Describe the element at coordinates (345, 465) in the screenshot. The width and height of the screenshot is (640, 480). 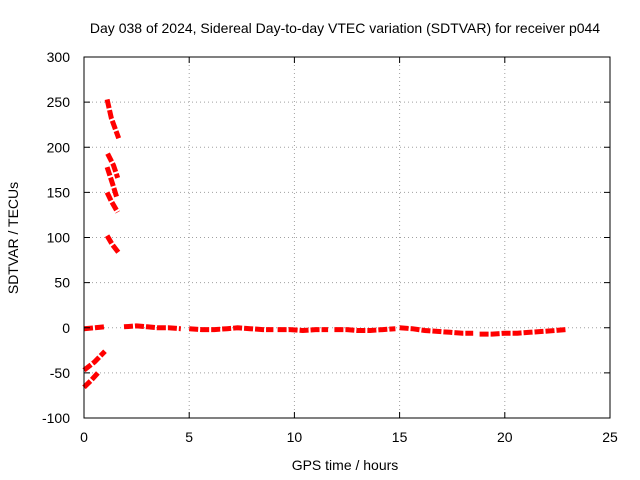
I see `x-axis-label: GPS time / hours` at that location.